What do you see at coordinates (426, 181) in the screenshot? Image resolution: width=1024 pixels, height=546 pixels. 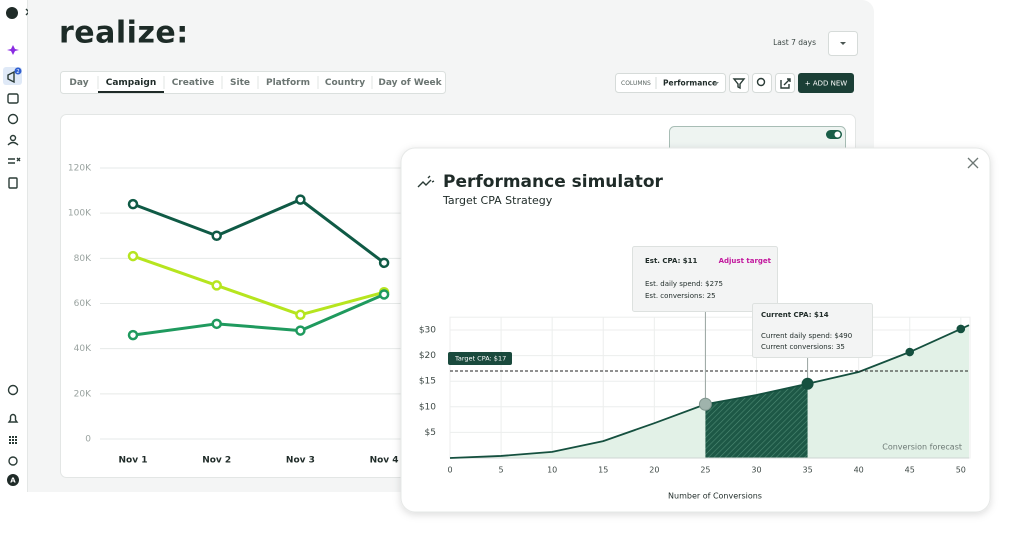 I see `simulator-icon` at bounding box center [426, 181].